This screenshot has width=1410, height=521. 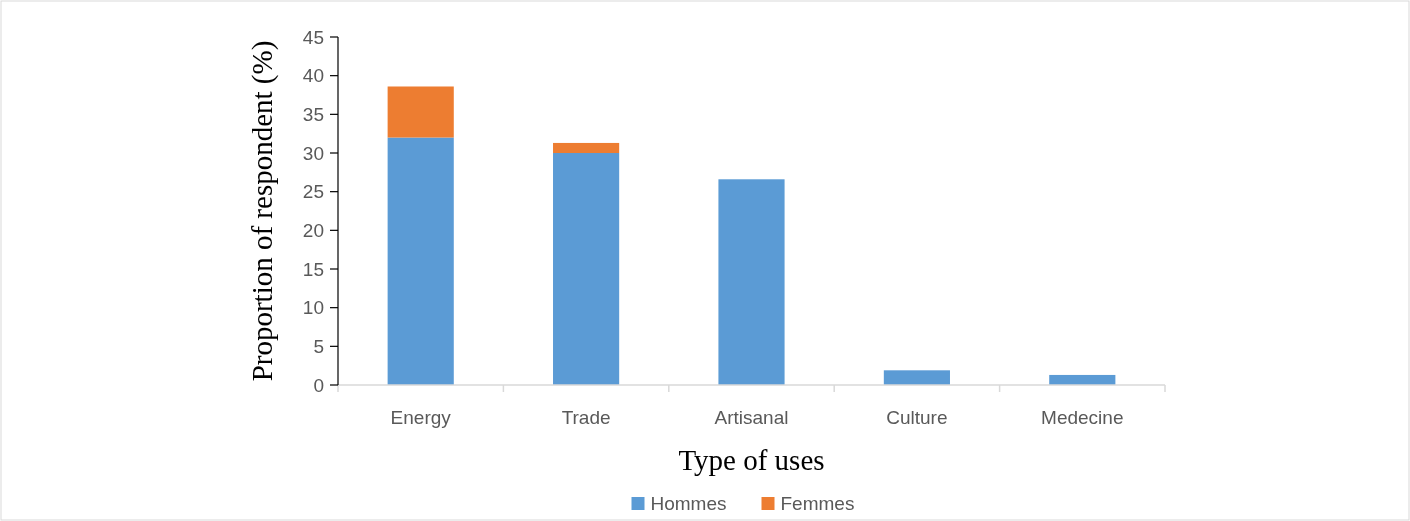 What do you see at coordinates (421, 417) in the screenshot?
I see `x-tick-label: Energy` at bounding box center [421, 417].